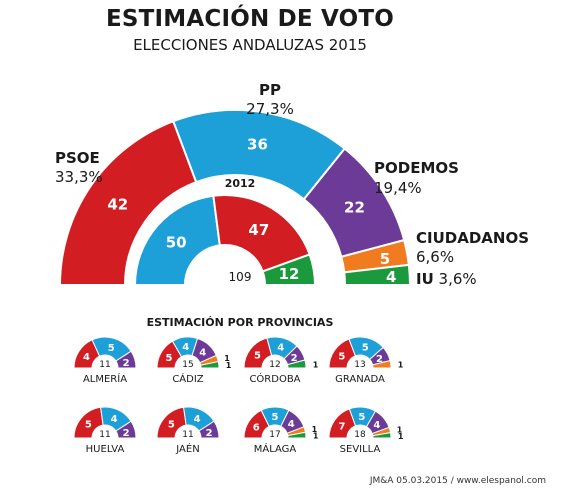 This screenshot has width=580, height=495. What do you see at coordinates (360, 435) in the screenshot?
I see `province-total: 18` at bounding box center [360, 435].